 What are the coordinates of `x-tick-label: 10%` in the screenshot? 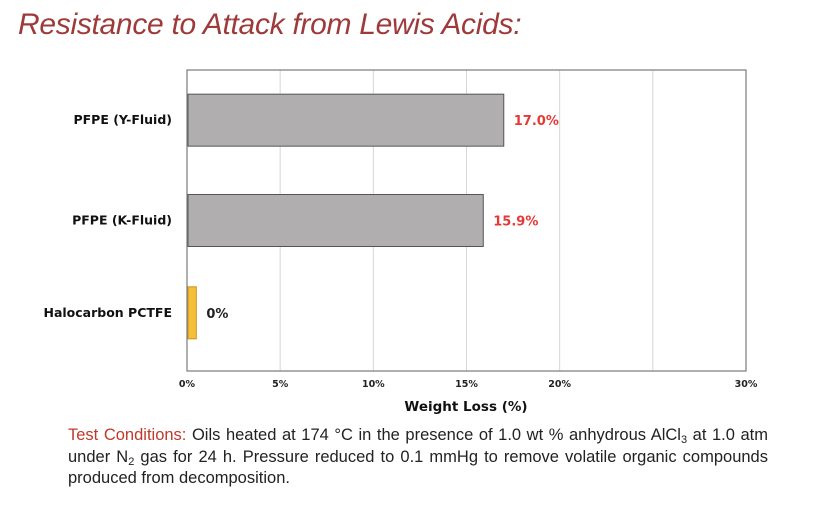 It's located at (373, 384).